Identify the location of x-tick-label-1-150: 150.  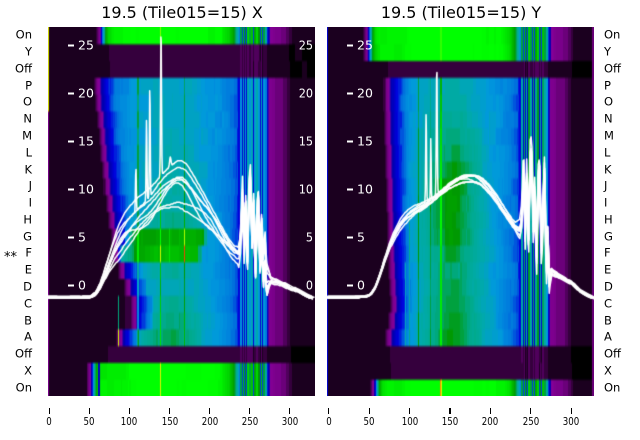
(450, 421).